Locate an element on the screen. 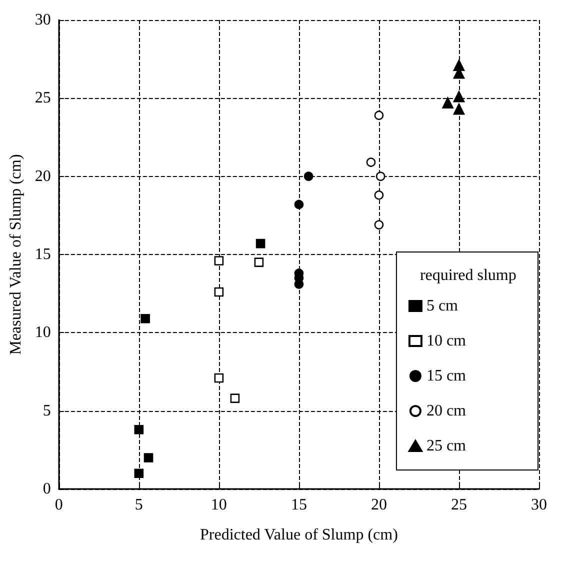  x-tick-label: 0 is located at coordinates (58, 505).